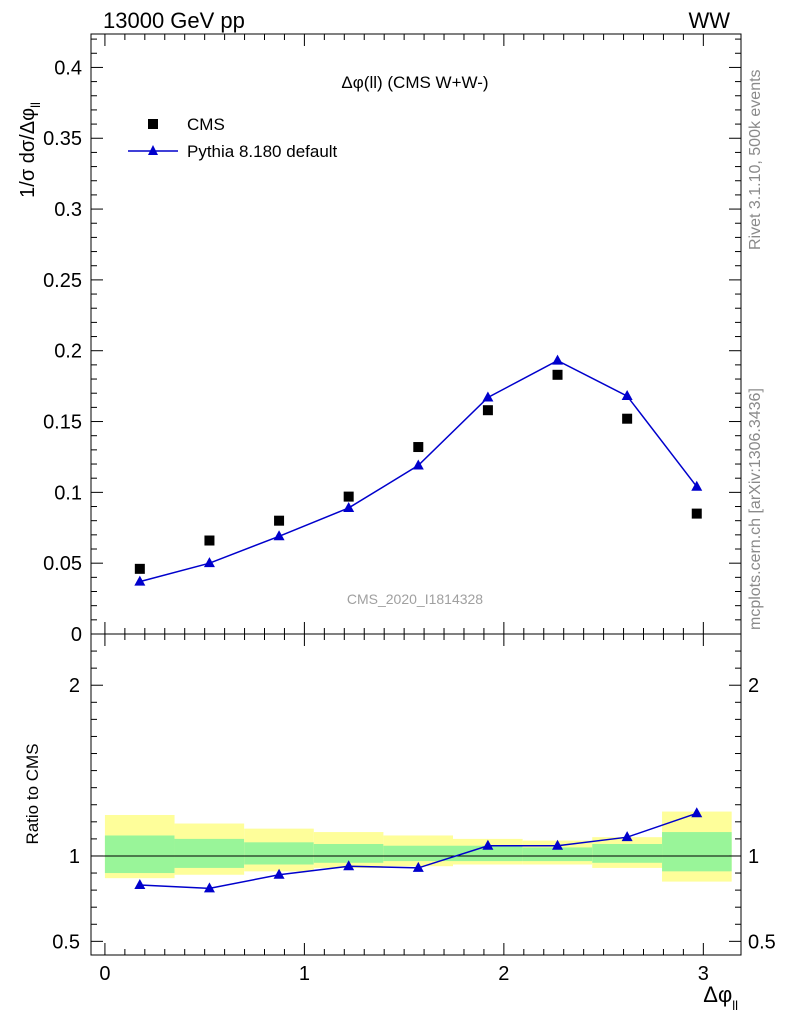 This screenshot has width=786, height=1029. I want to click on y-axis-title-sub: ll, so click(35, 105).